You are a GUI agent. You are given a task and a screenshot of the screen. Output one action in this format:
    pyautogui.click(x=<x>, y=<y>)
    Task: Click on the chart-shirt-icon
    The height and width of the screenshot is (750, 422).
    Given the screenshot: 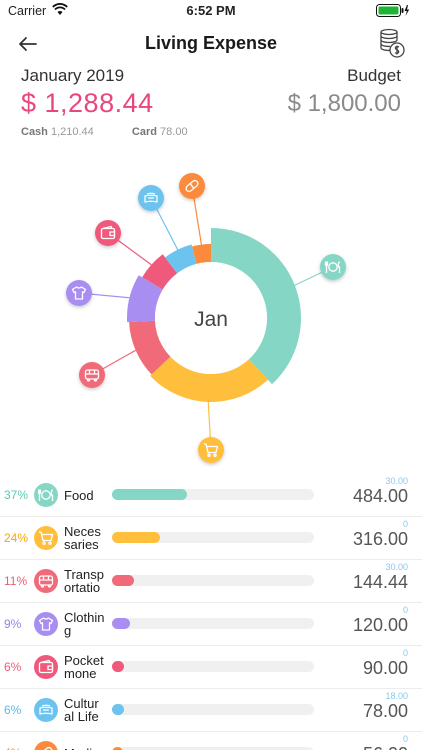 What is the action you would take?
    pyautogui.click(x=79, y=293)
    